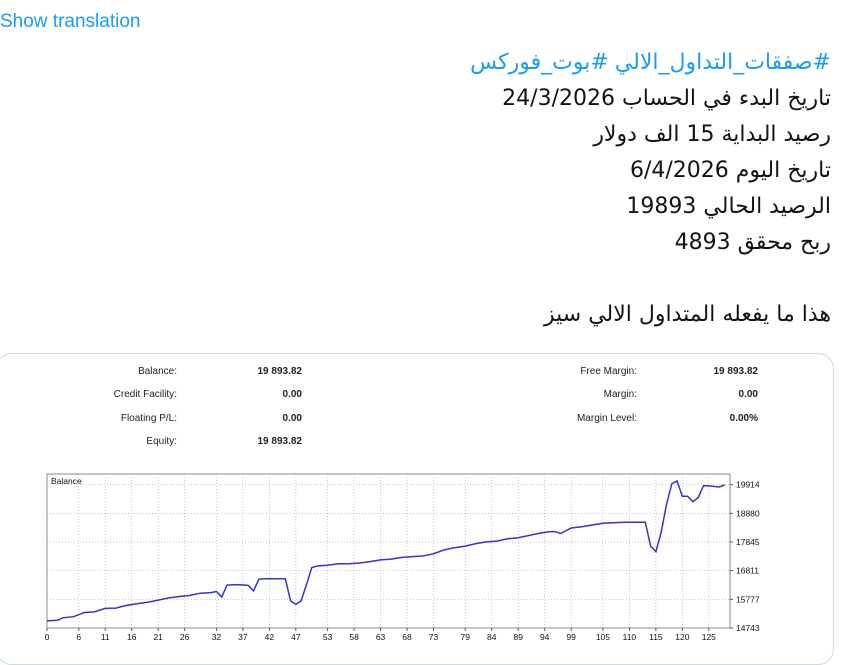 Image resolution: width=845 pixels, height=665 pixels. Describe the element at coordinates (280, 441) in the screenshot. I see `equity-value: 19 893.82` at that location.